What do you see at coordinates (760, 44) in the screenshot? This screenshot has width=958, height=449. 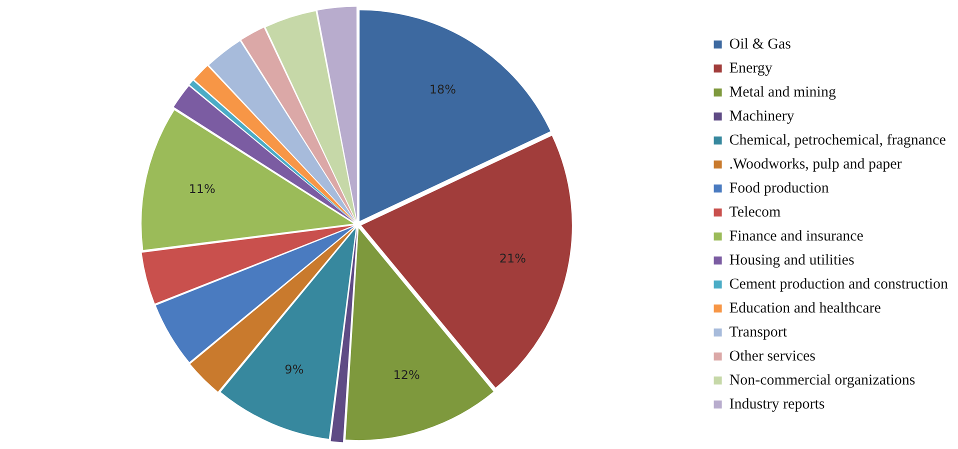 I see `legend-label: Oil & Gas` at bounding box center [760, 44].